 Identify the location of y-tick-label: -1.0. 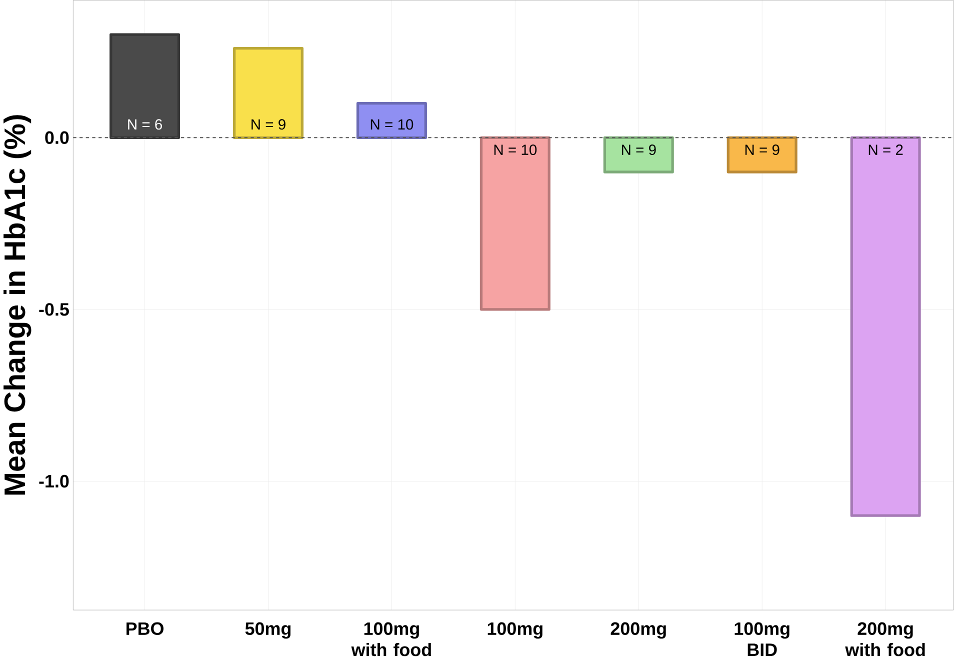
(54, 481).